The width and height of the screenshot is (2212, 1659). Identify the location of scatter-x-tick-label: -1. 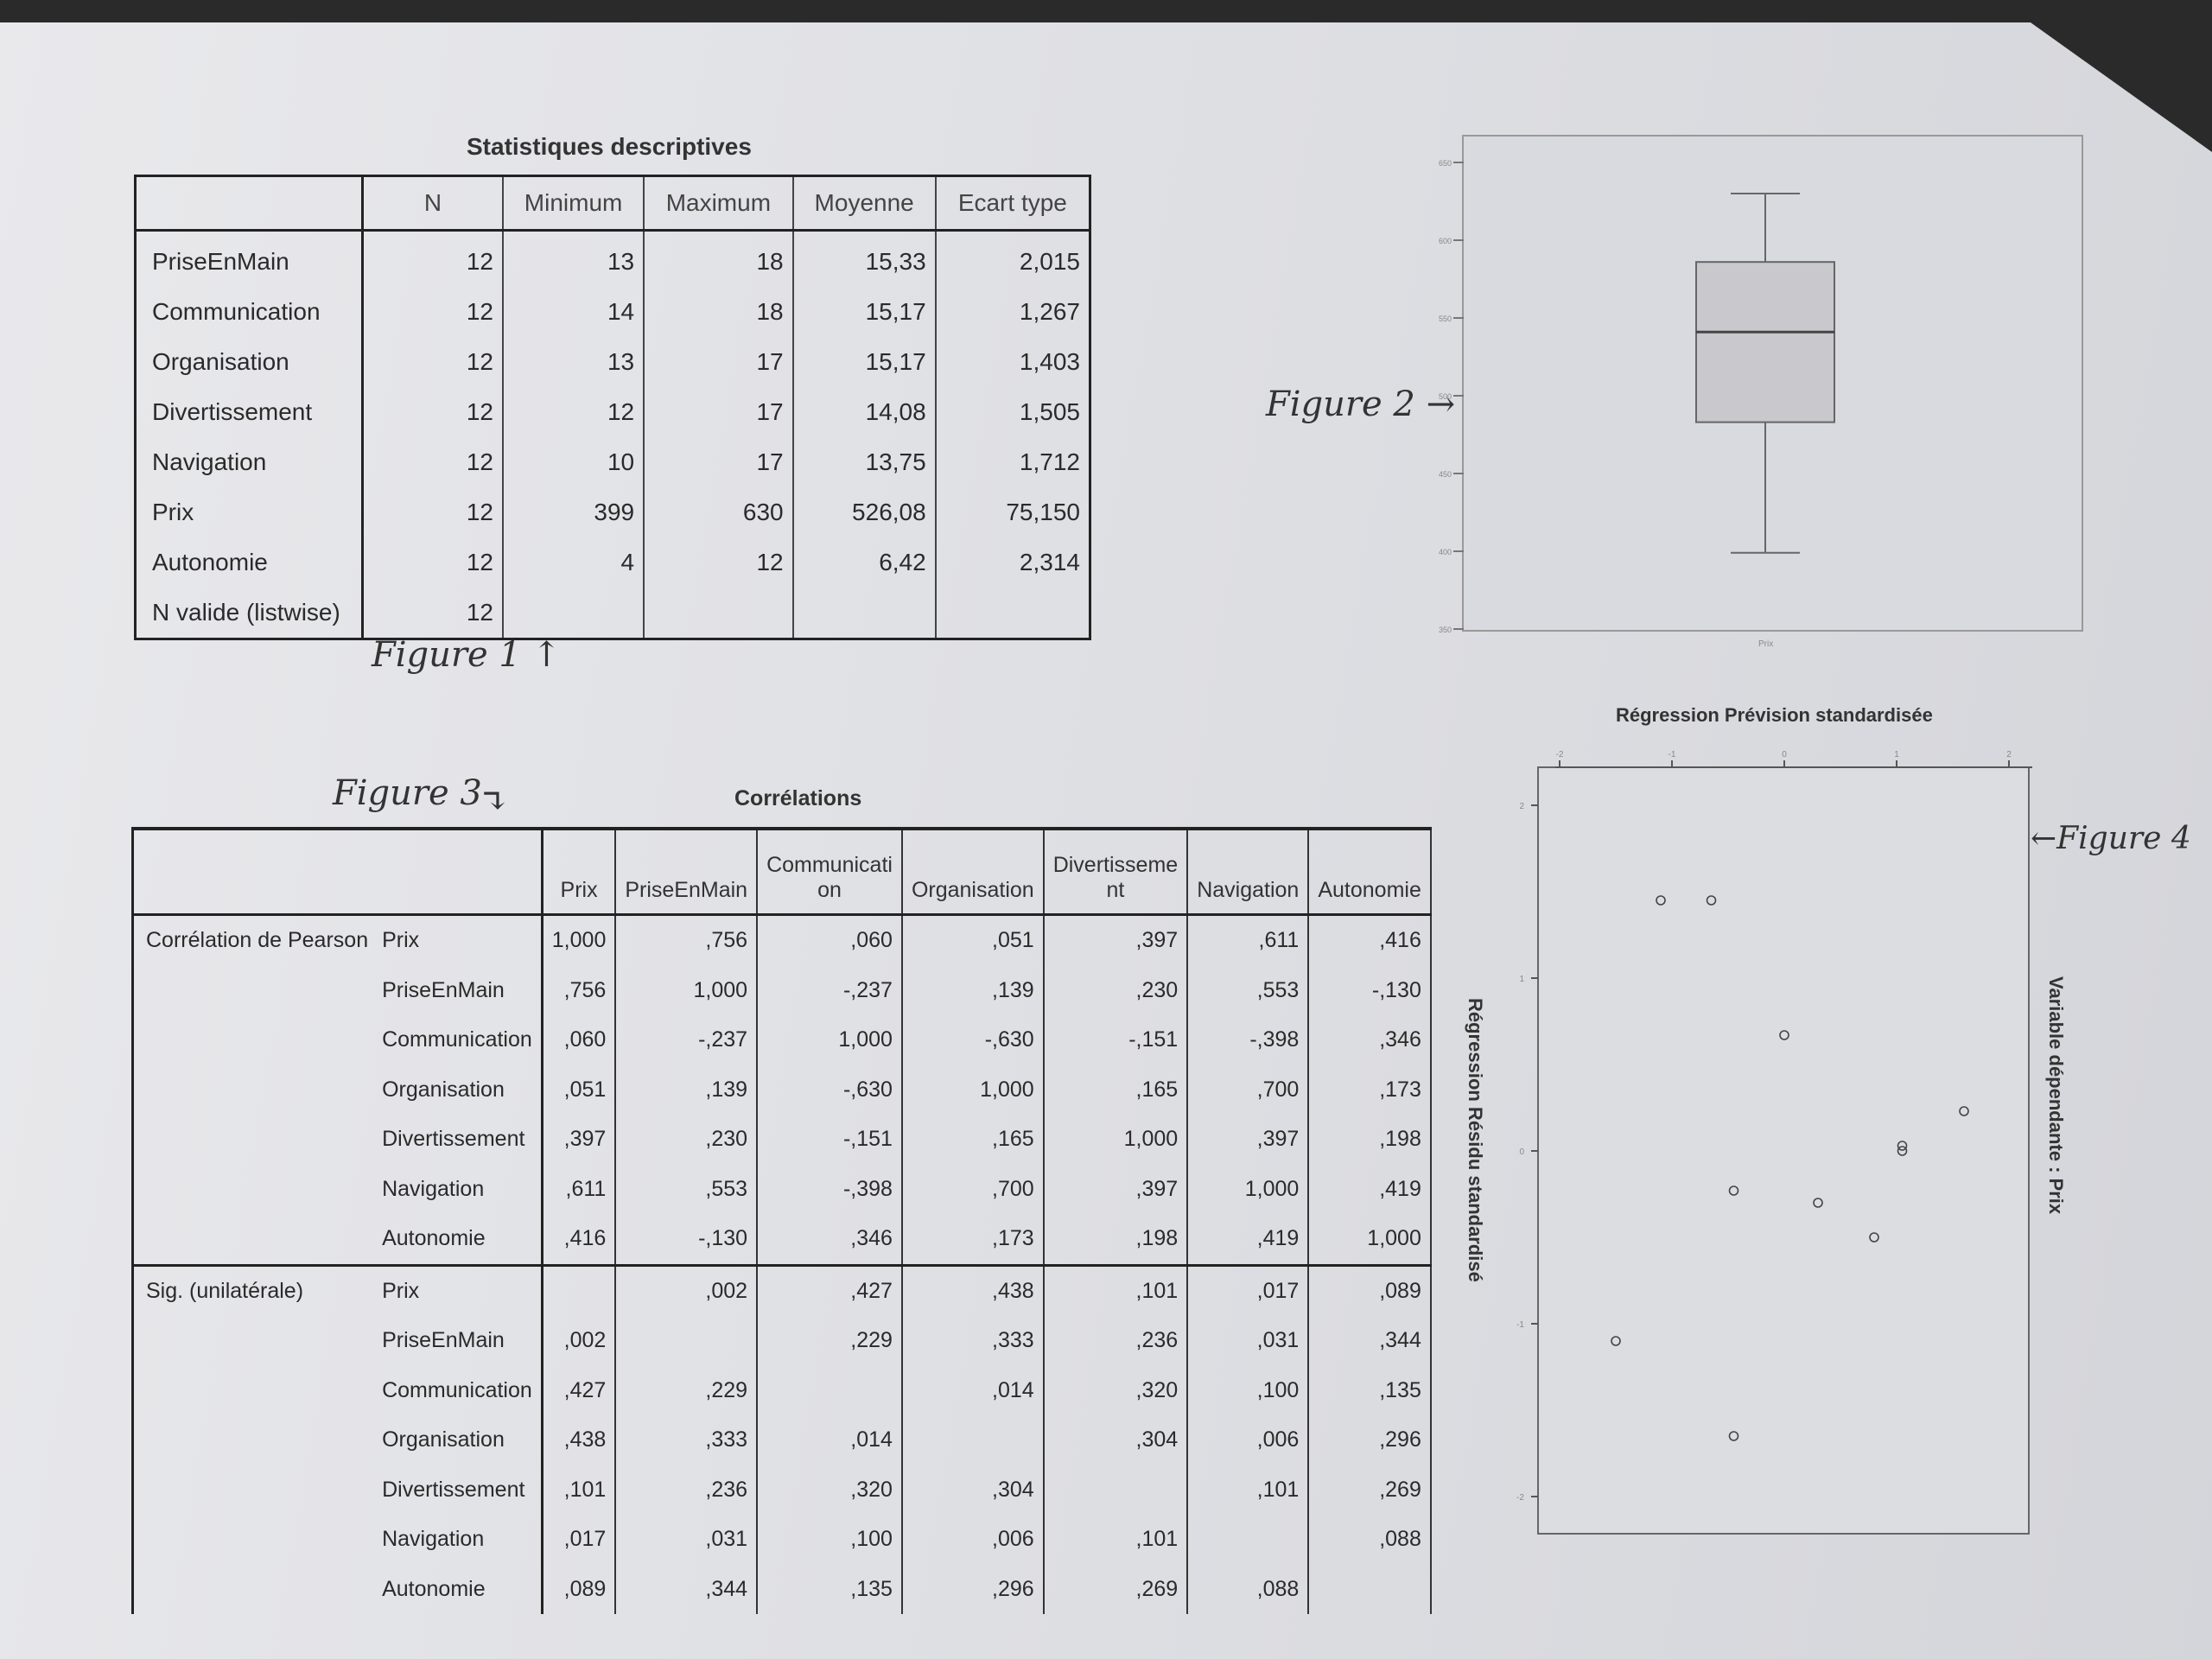
(1672, 755).